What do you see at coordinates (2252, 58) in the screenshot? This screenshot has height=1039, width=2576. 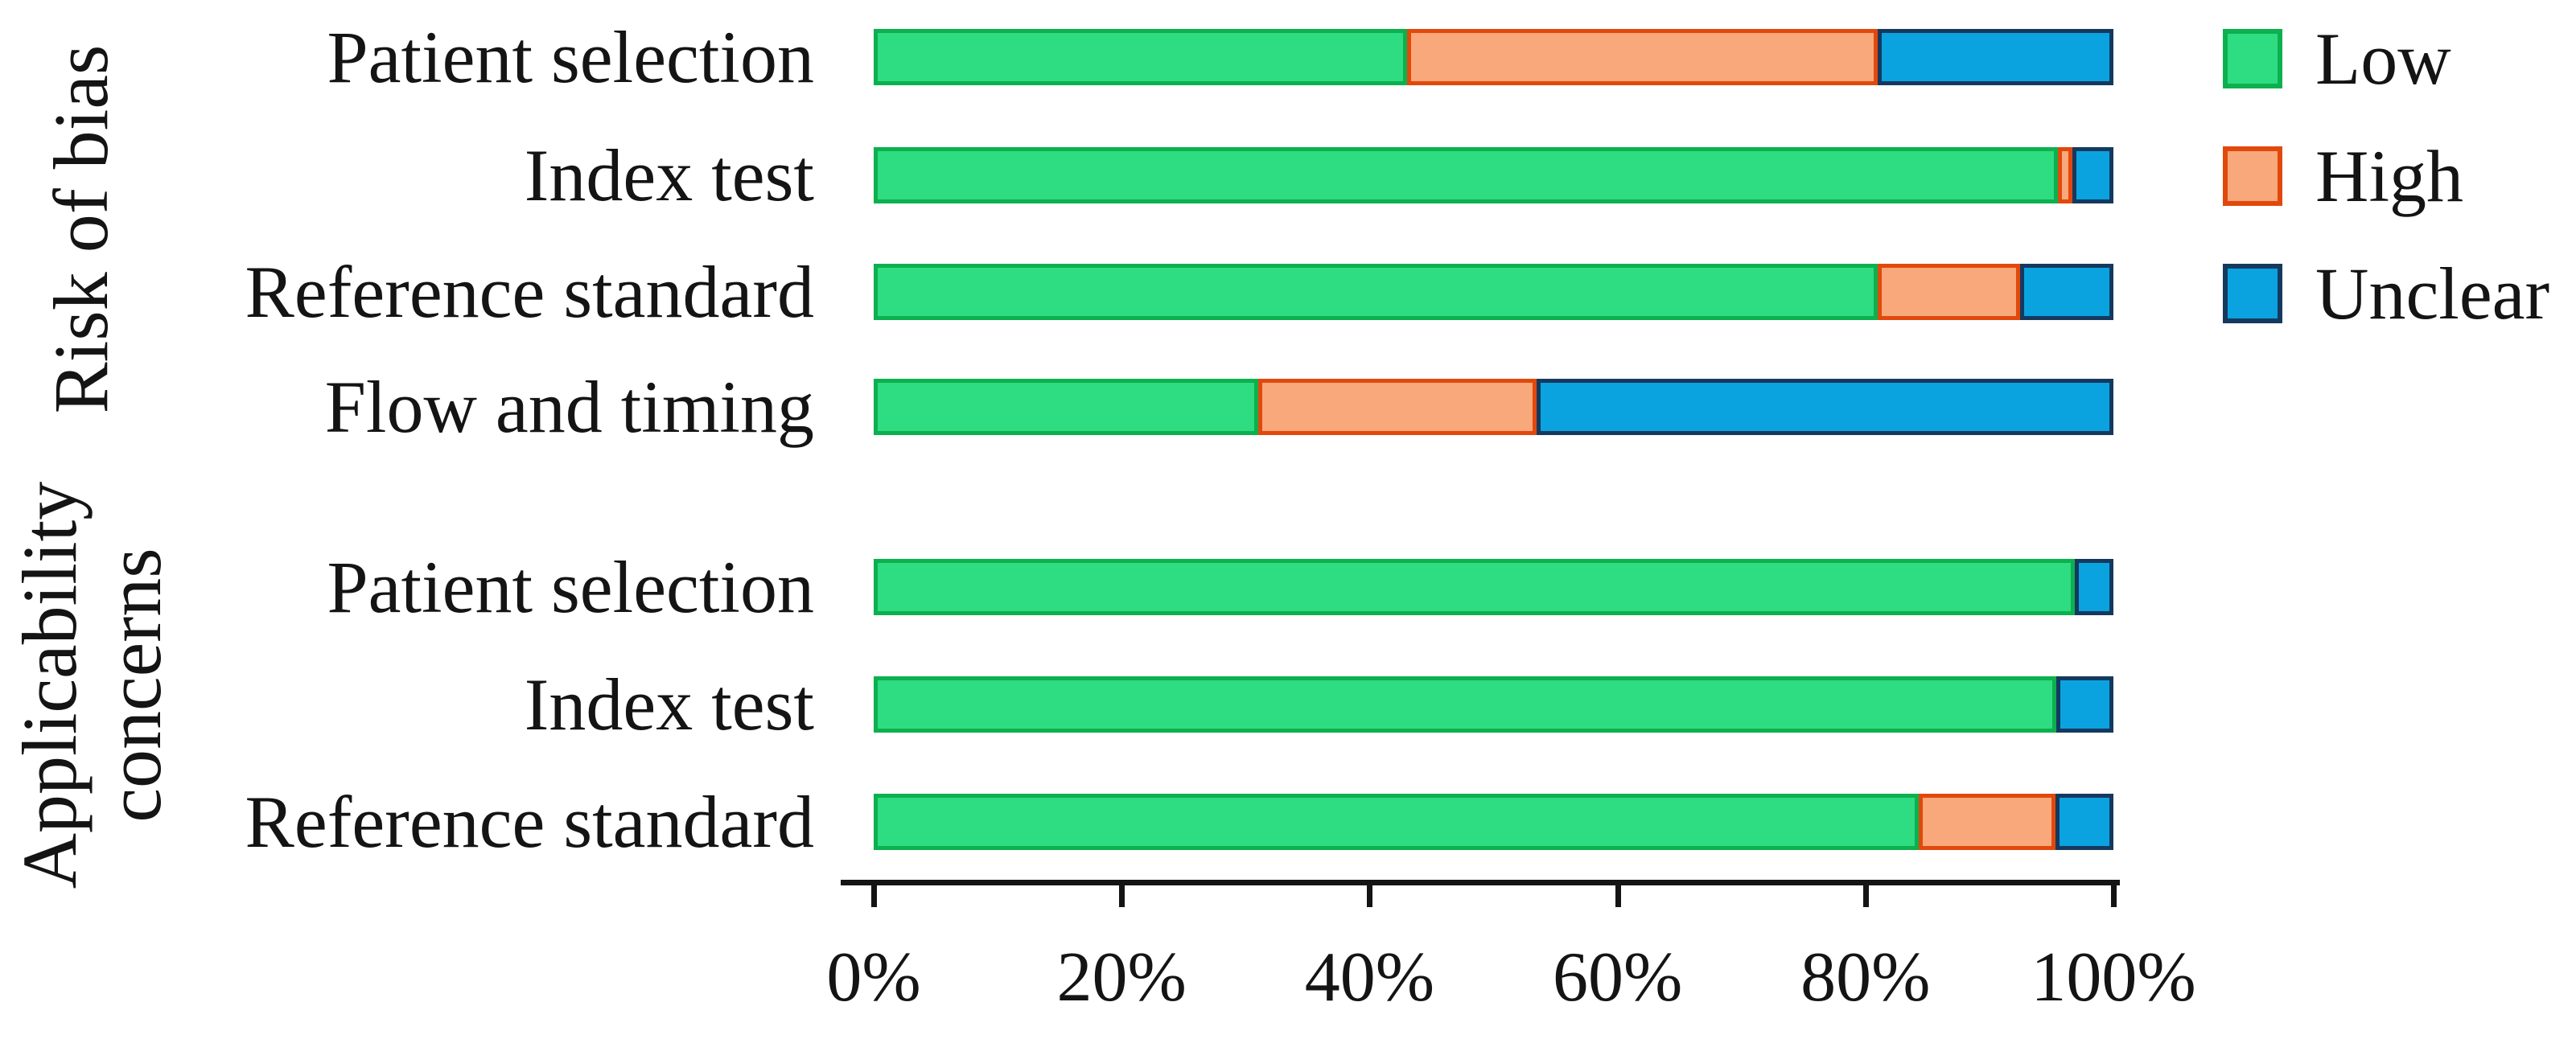 I see `legend-swatch-low` at bounding box center [2252, 58].